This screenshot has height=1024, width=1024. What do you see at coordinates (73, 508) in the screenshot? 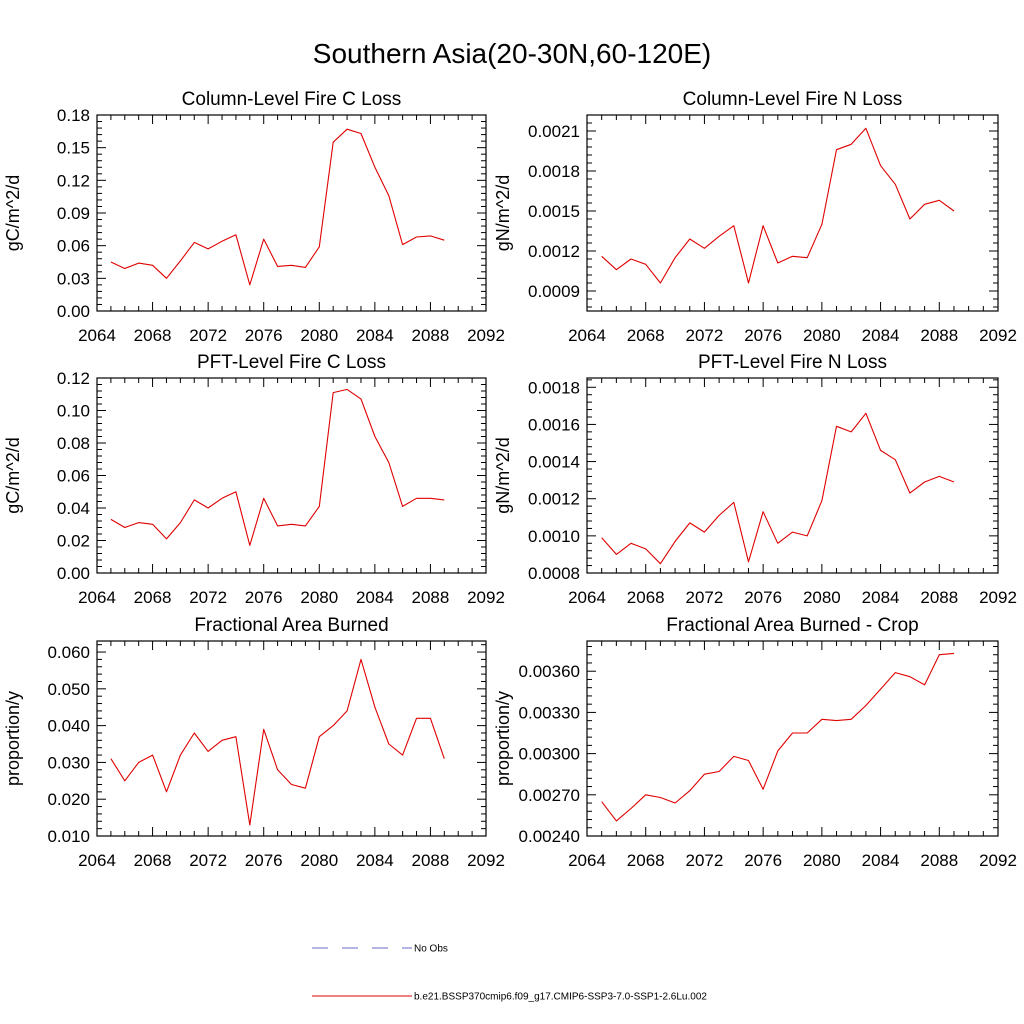
I see `y-tick-label: 0.04` at bounding box center [73, 508].